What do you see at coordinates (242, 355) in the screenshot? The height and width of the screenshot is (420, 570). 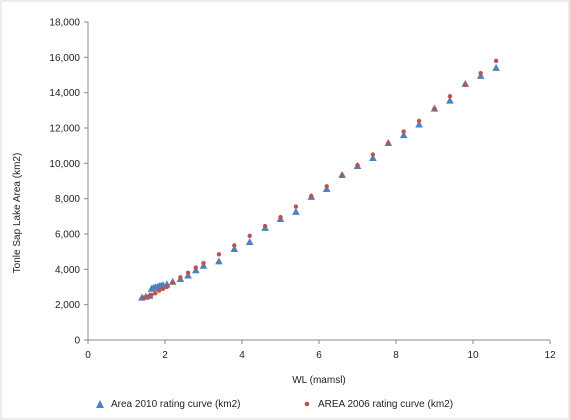 I see `x-tick-label: 4` at bounding box center [242, 355].